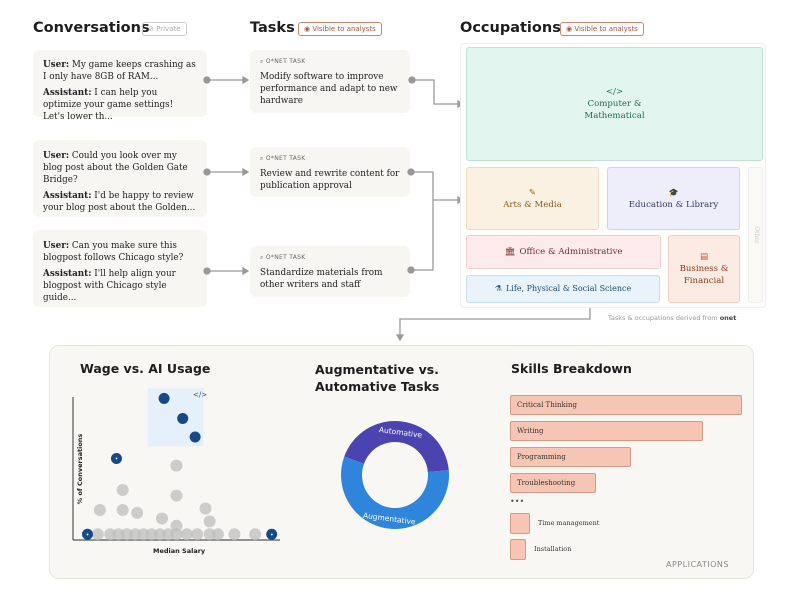 The image size is (800, 601). Describe the element at coordinates (553, 483) in the screenshot. I see `skill-bar: Troubleshooting` at that location.